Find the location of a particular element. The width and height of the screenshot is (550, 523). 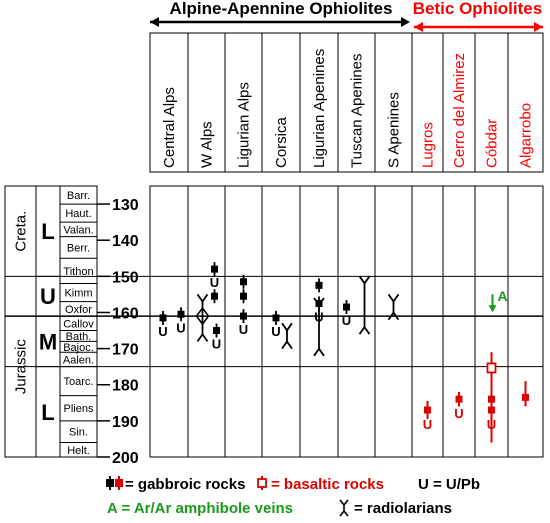

gabbro-icon-red is located at coordinates (119, 483).